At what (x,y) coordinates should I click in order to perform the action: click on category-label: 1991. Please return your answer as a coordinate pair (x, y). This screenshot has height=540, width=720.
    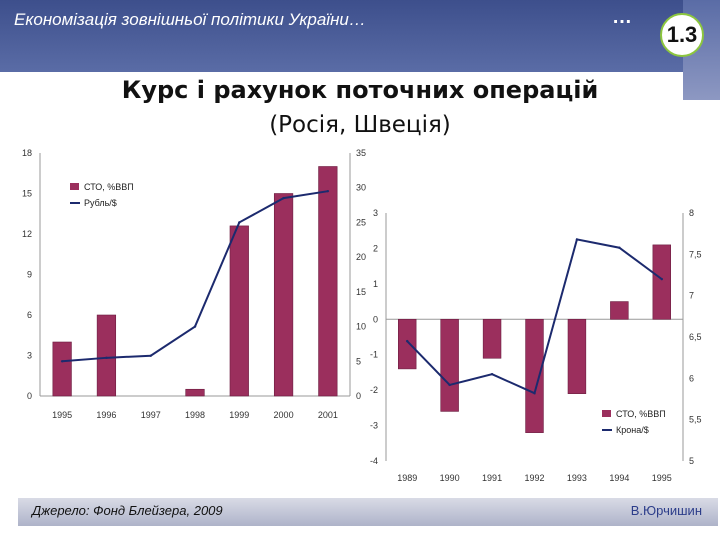
    Looking at the image, I should click on (492, 478).